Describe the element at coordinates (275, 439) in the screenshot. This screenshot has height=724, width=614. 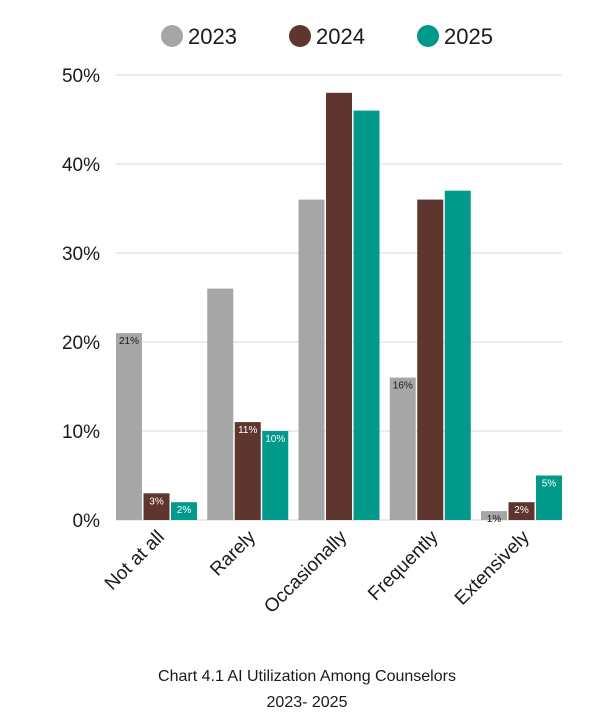
I see `data-label-rarely-2025: 10%` at that location.